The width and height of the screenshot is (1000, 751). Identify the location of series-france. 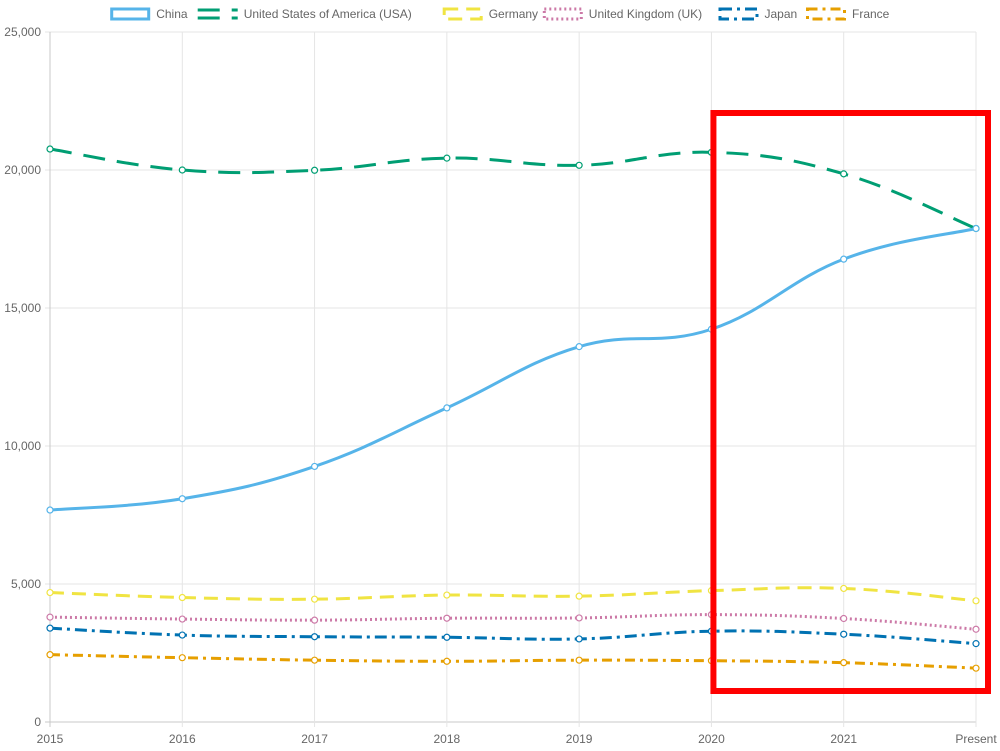
(513, 661).